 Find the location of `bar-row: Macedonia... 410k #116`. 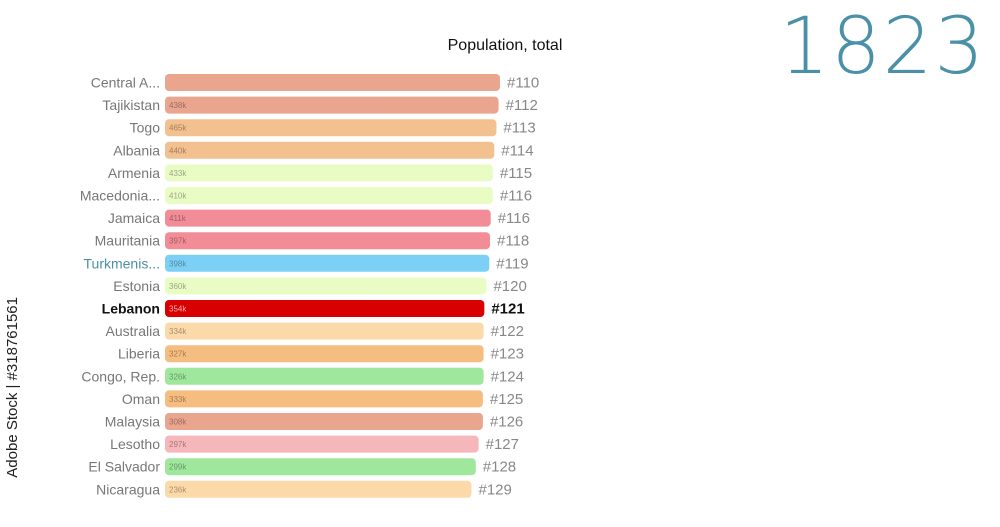

bar-row: Macedonia... 410k #116 is located at coordinates (306, 196).